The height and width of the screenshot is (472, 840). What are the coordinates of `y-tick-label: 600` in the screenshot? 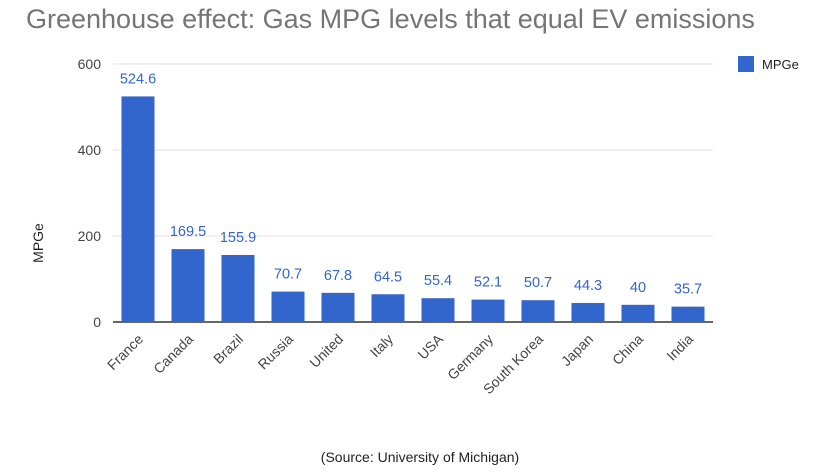 It's located at (90, 64).